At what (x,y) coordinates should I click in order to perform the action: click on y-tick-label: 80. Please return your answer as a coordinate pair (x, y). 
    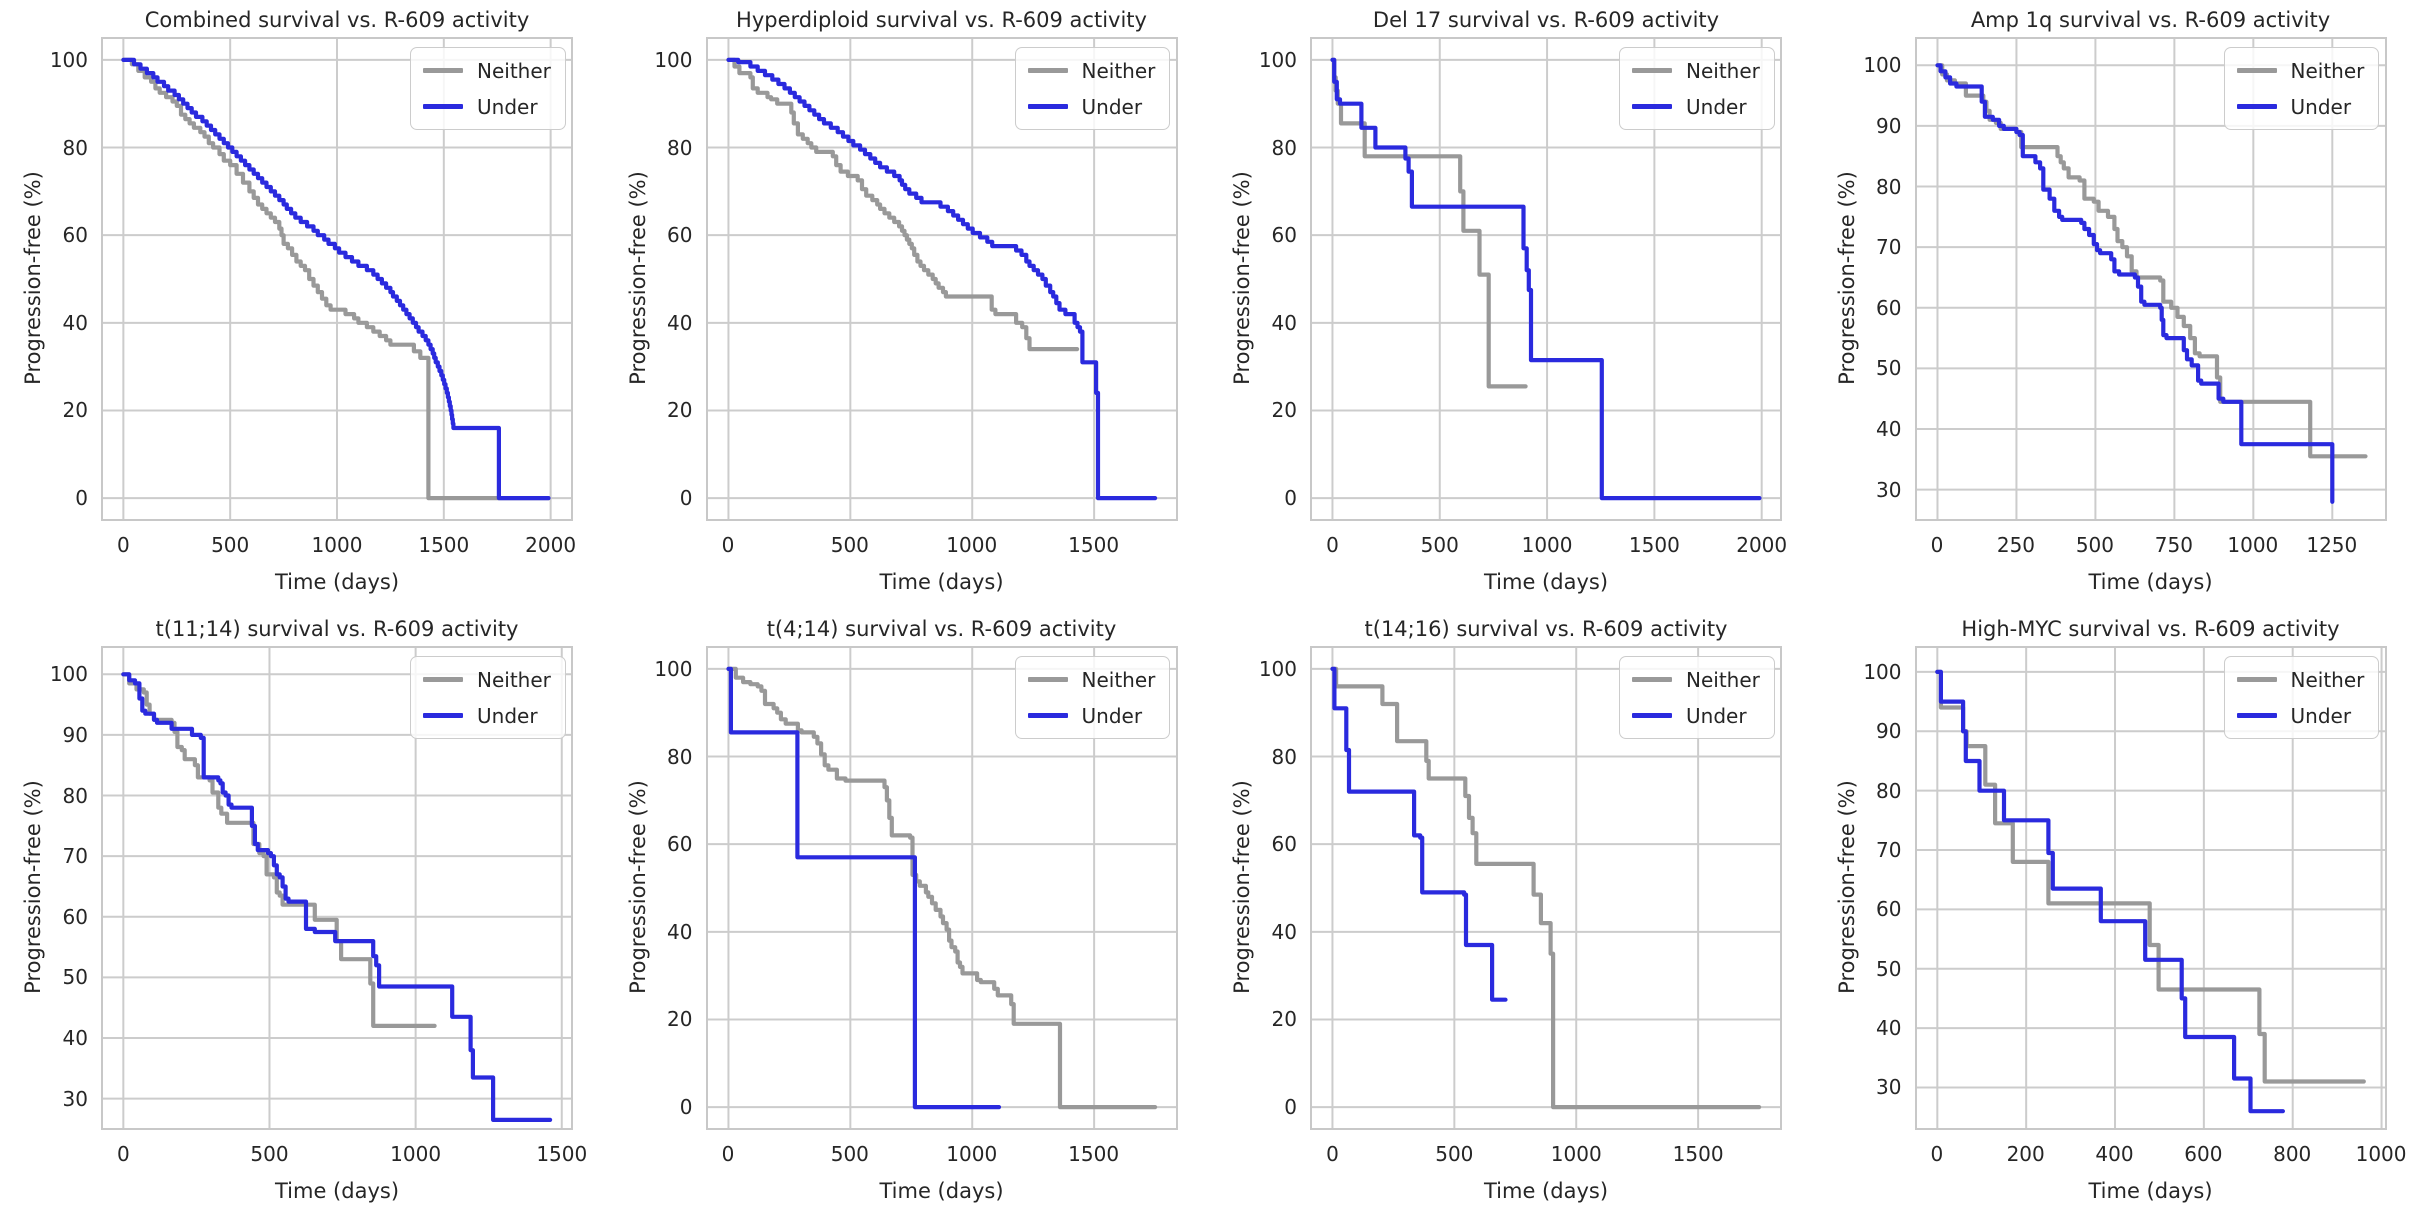
    Looking at the image, I should click on (75, 147).